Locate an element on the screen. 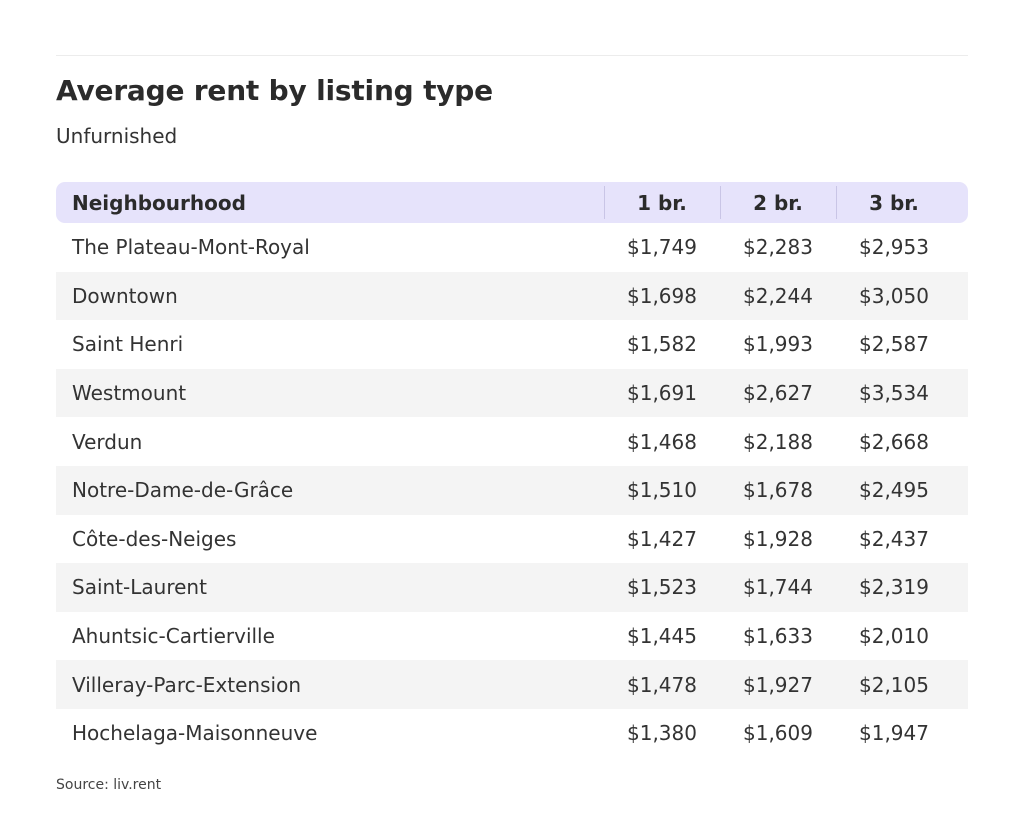 This screenshot has height=819, width=1024. table-row: The Plateau-Mont-Royal $1,749 $2,283 $2,953 is located at coordinates (512, 247).